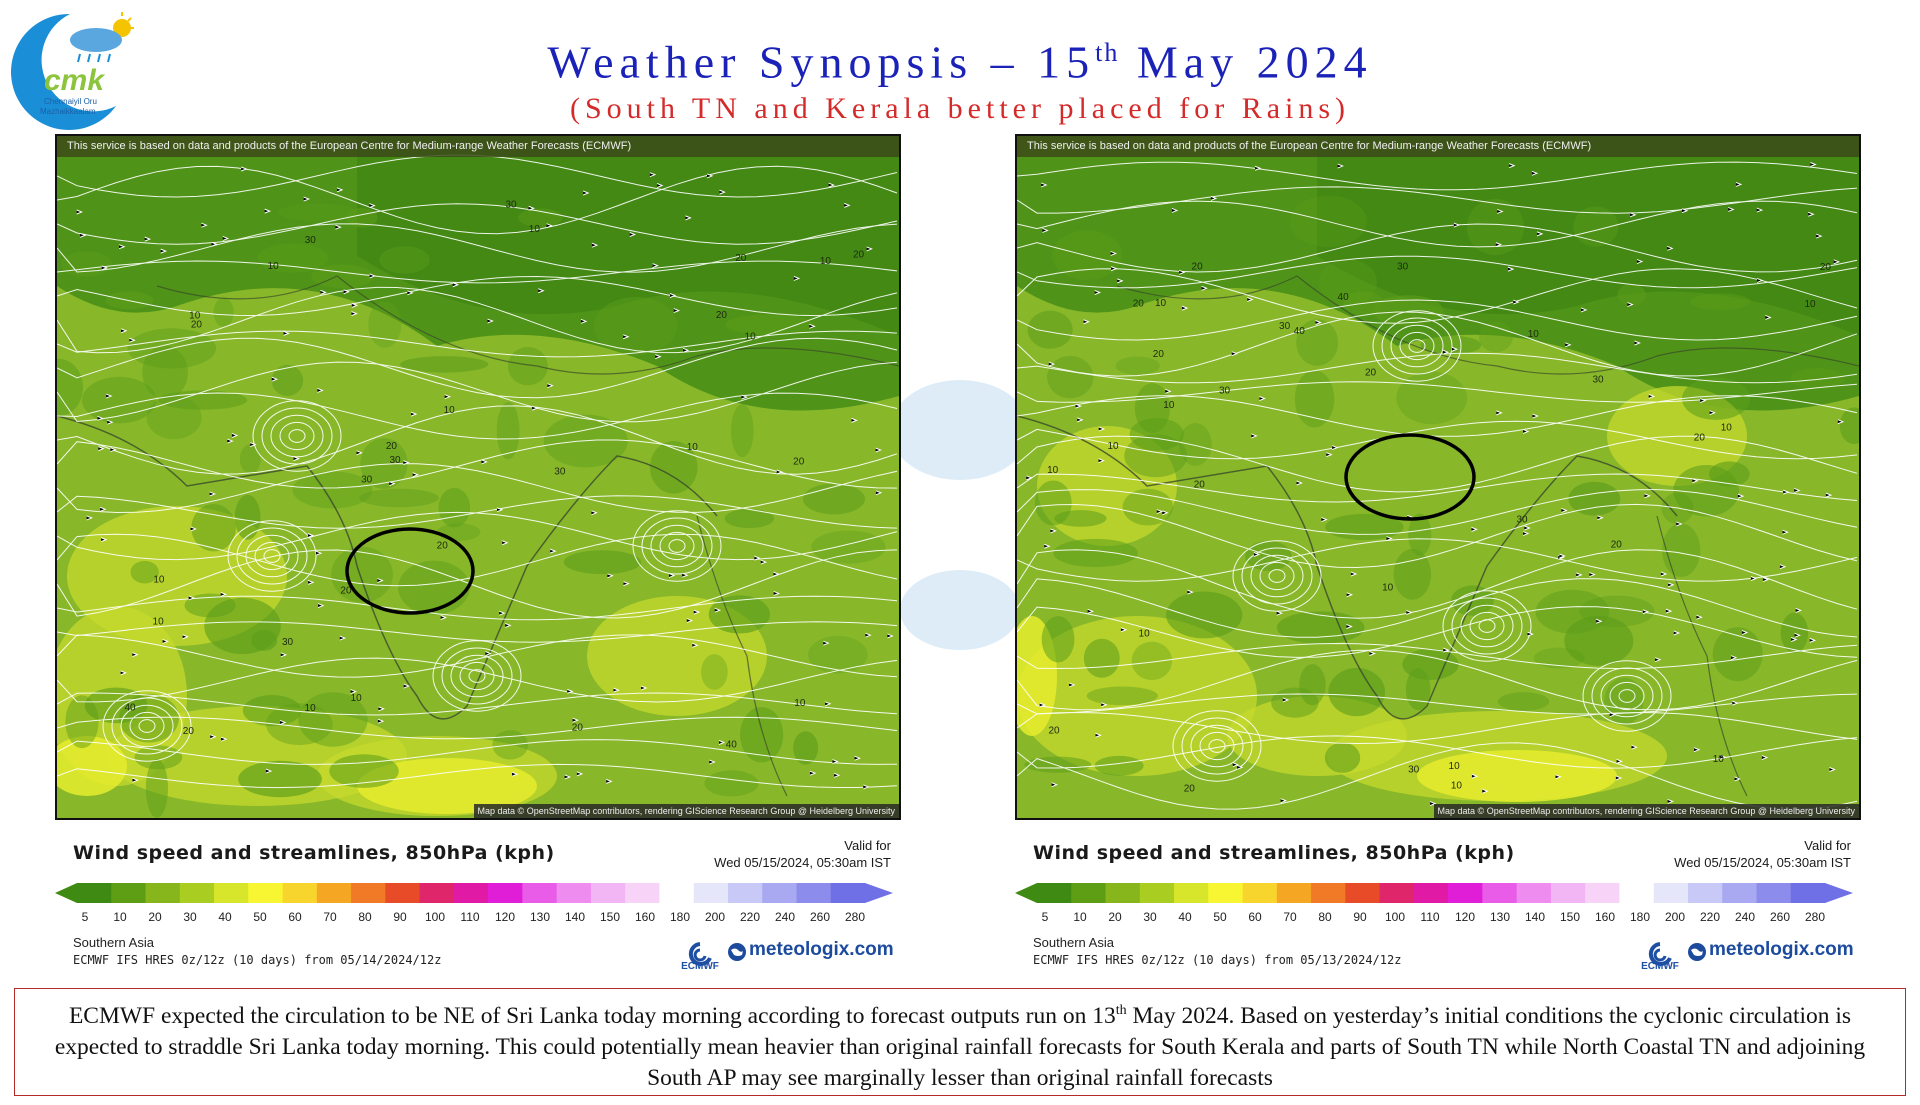 The height and width of the screenshot is (1105, 1920). What do you see at coordinates (1660, 954) in the screenshot?
I see `ecmwf-logo-icon` at bounding box center [1660, 954].